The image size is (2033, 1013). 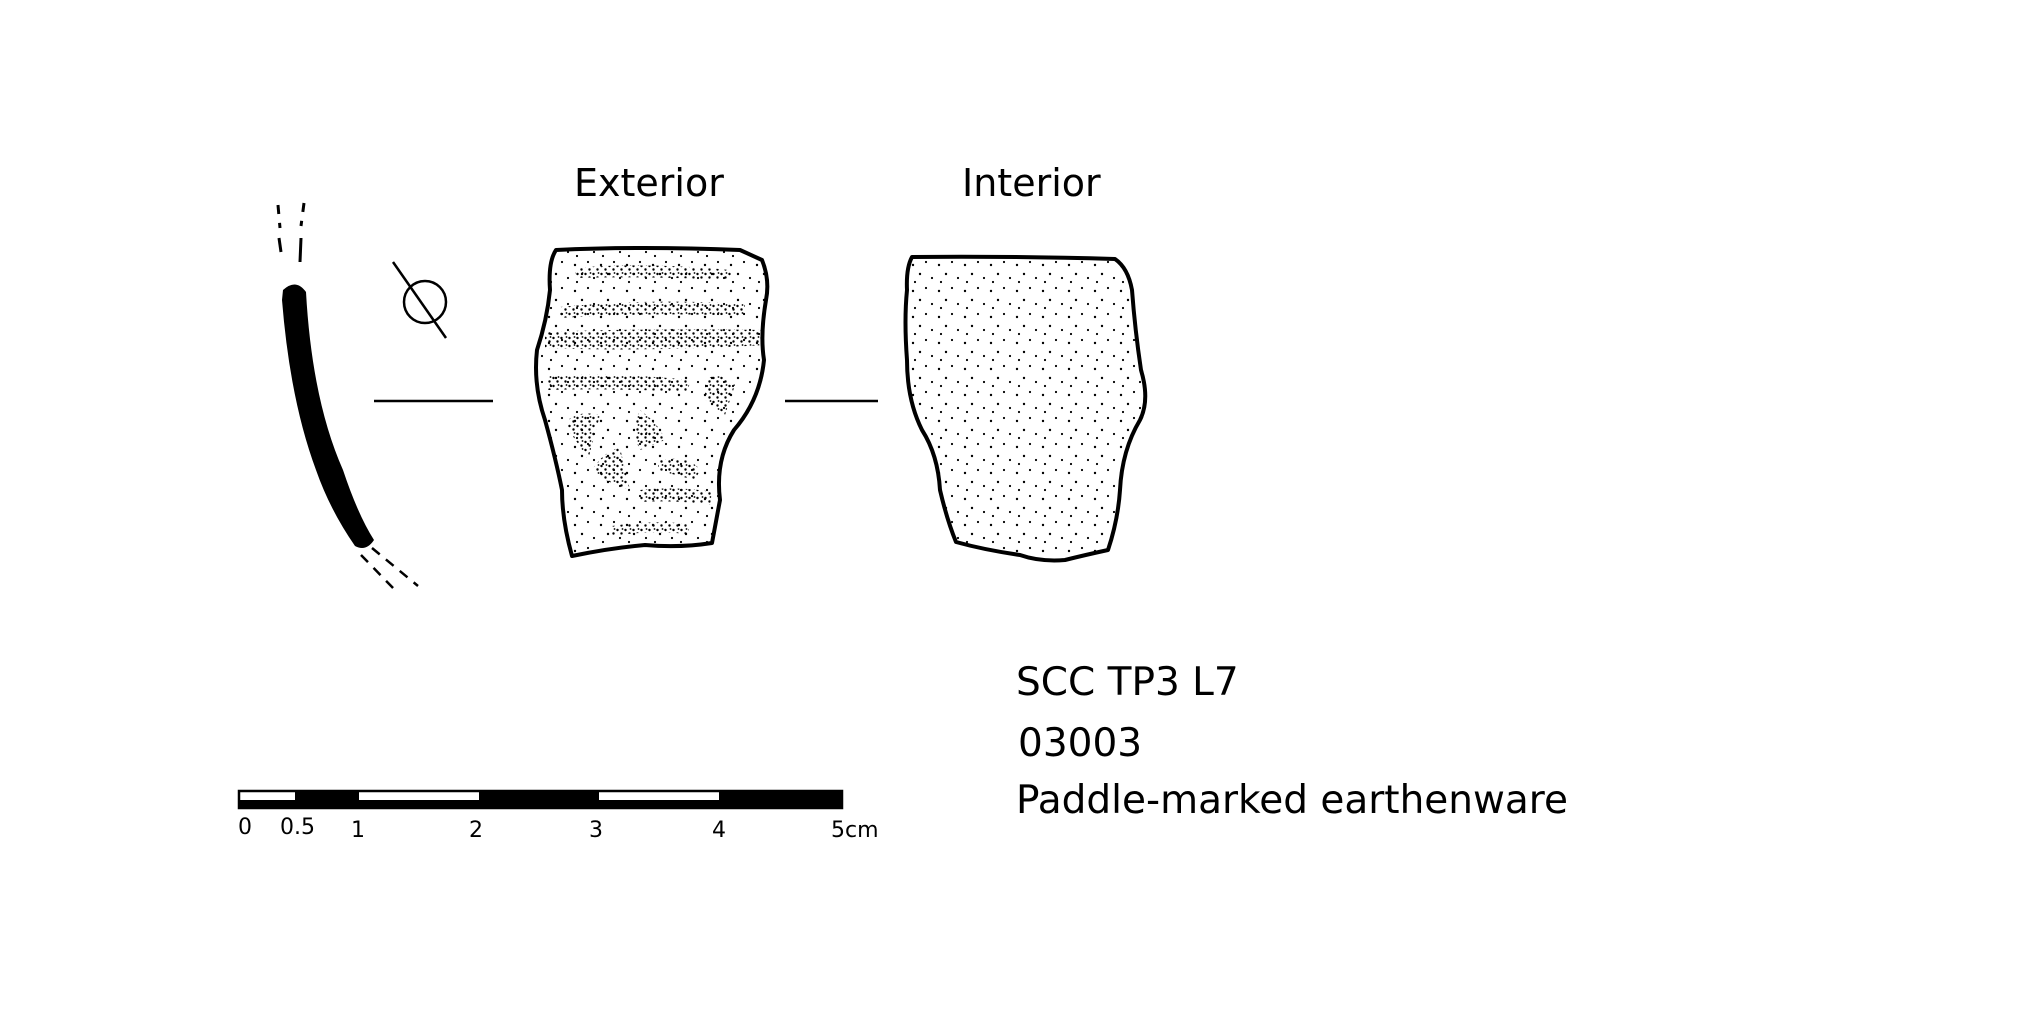 What do you see at coordinates (719, 830) in the screenshot?
I see `scale-tick-label: 4` at bounding box center [719, 830].